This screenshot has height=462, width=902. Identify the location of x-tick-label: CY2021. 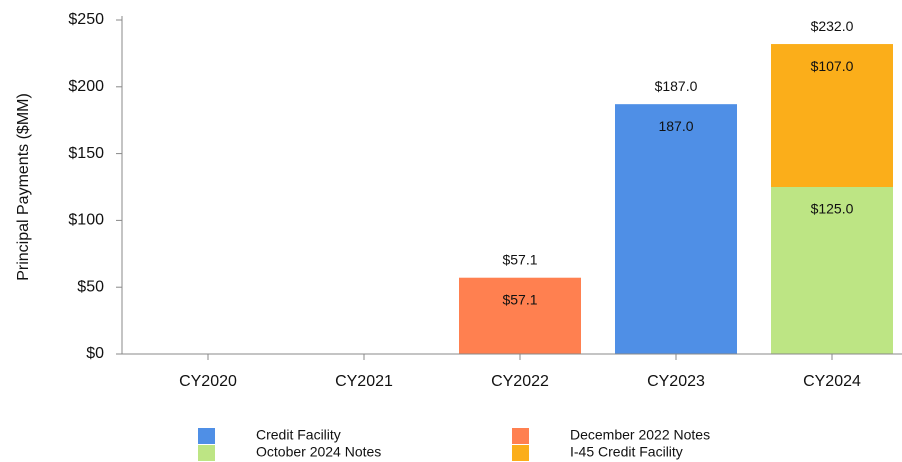
(364, 381).